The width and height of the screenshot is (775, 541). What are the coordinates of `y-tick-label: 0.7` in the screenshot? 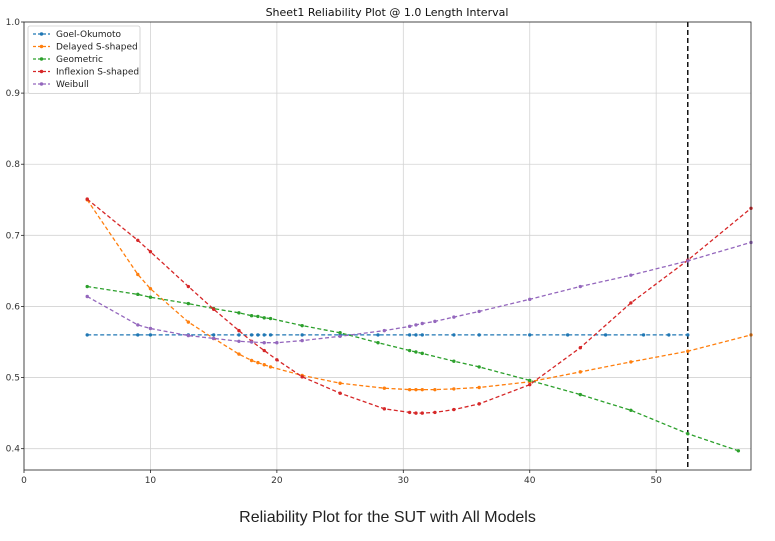 It's located at (13, 236).